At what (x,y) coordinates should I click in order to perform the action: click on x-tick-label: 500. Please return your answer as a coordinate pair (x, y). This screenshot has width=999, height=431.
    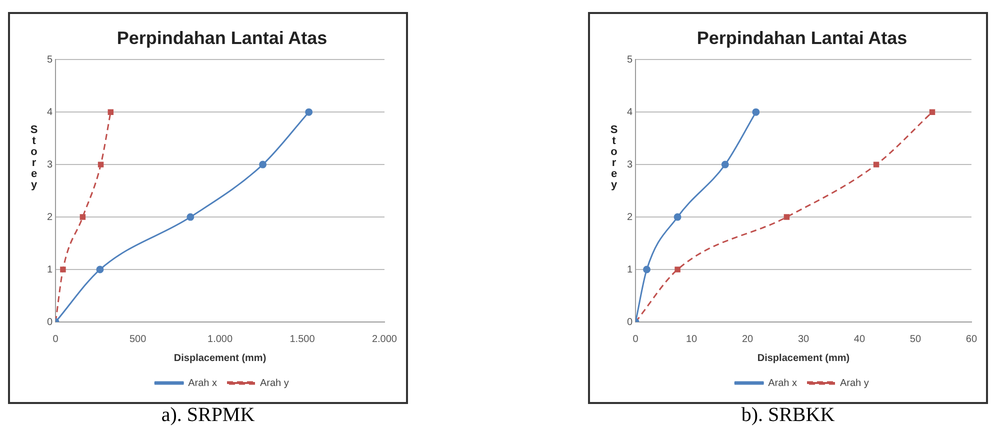
    Looking at the image, I should click on (138, 339).